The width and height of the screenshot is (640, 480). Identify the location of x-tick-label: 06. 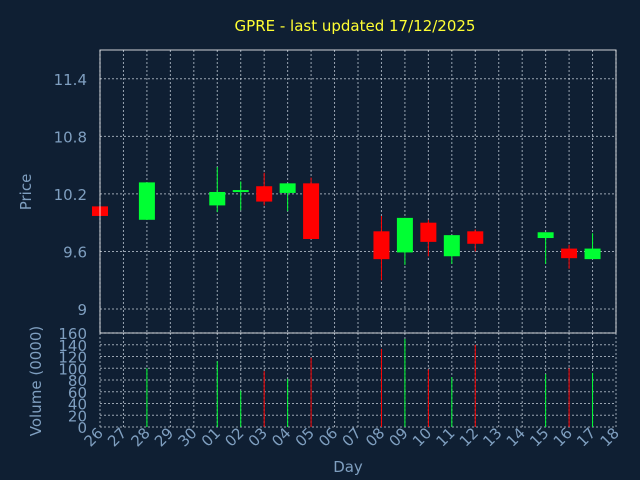
(328, 437).